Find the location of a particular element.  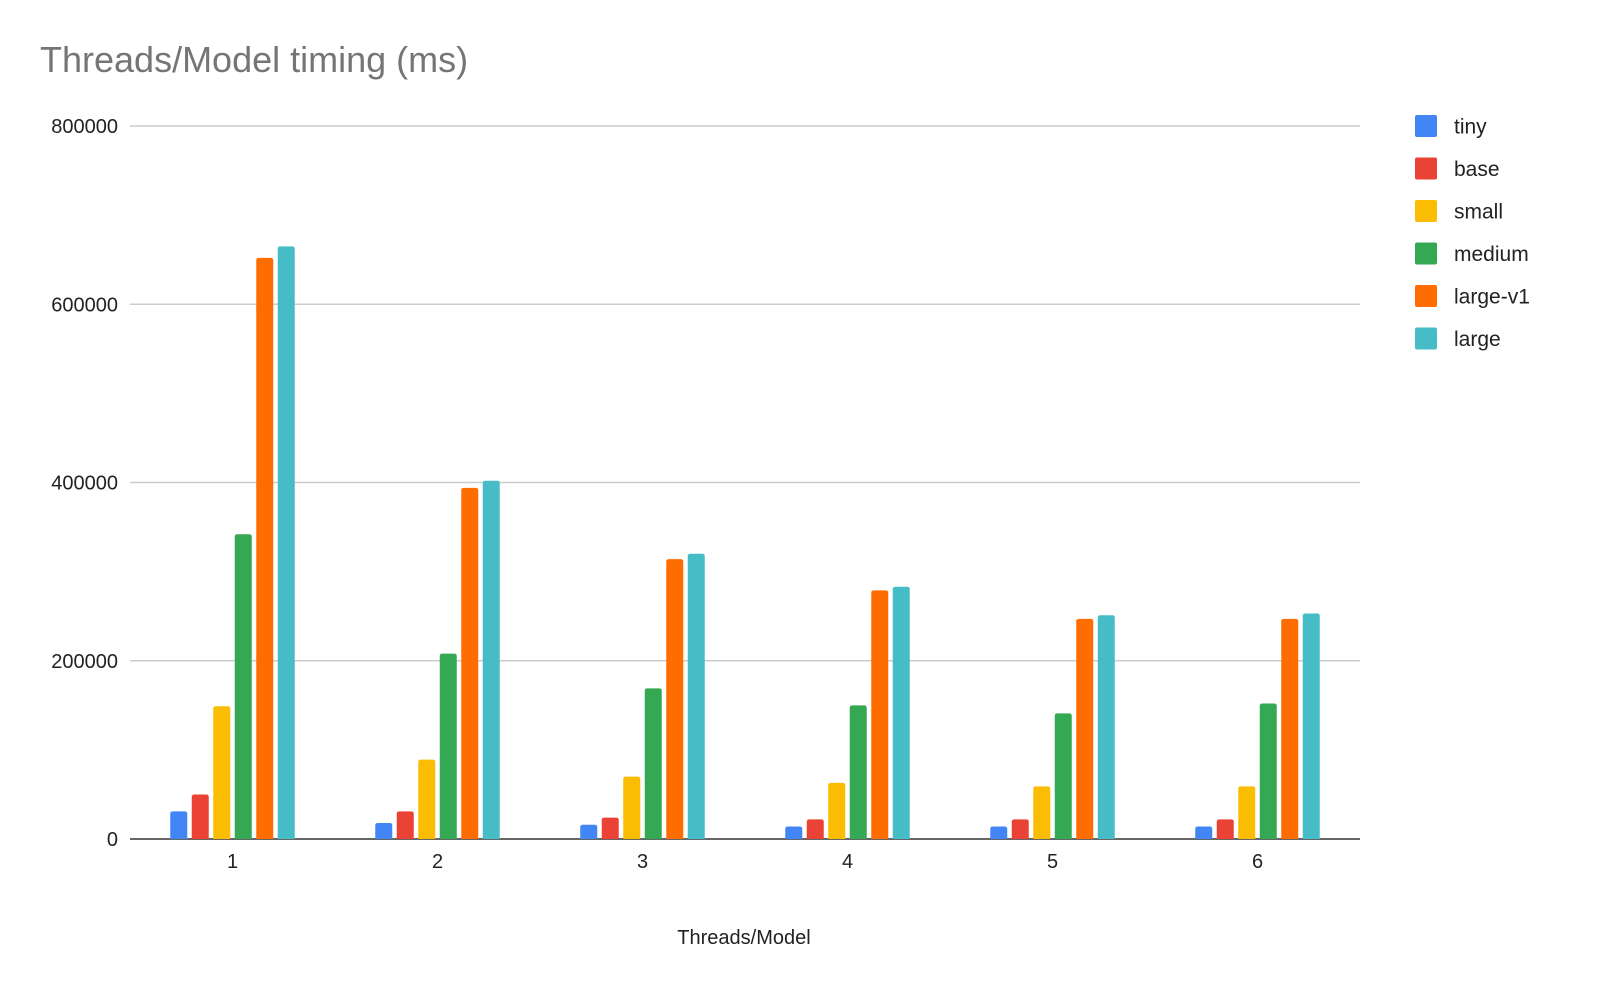

x-tick-label: 2 is located at coordinates (437, 862).